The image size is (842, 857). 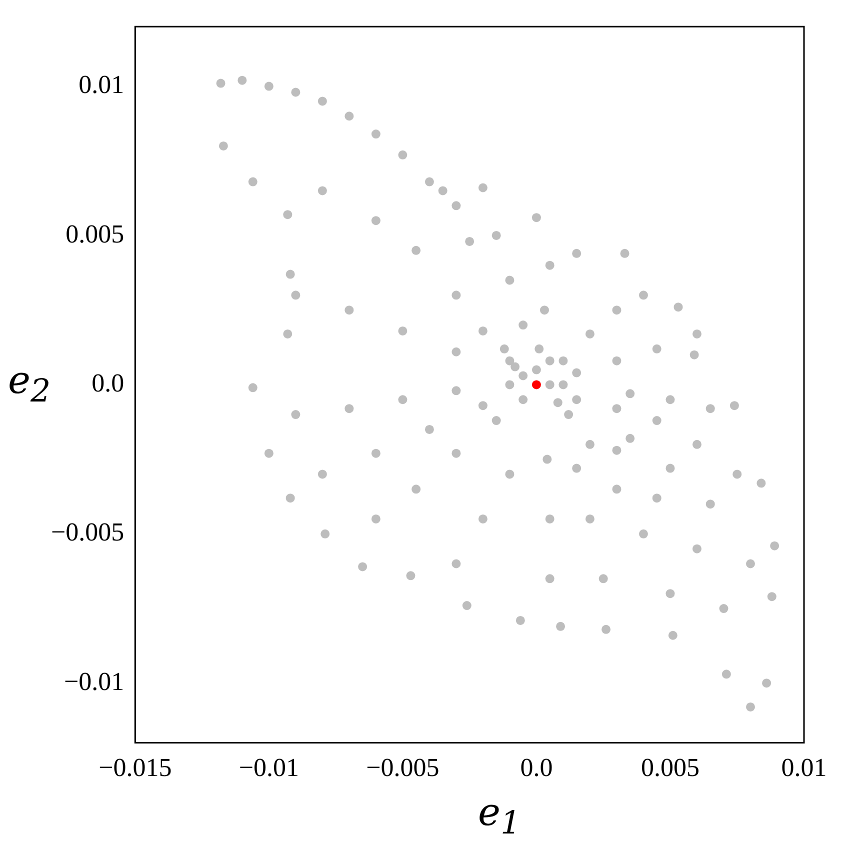 What do you see at coordinates (499, 816) in the screenshot?
I see `x-axis-title: e$_{1}$` at bounding box center [499, 816].